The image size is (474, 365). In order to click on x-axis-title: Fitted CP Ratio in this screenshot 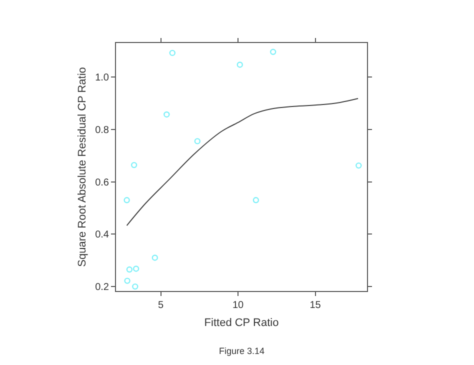, I will do `click(241, 323)`.